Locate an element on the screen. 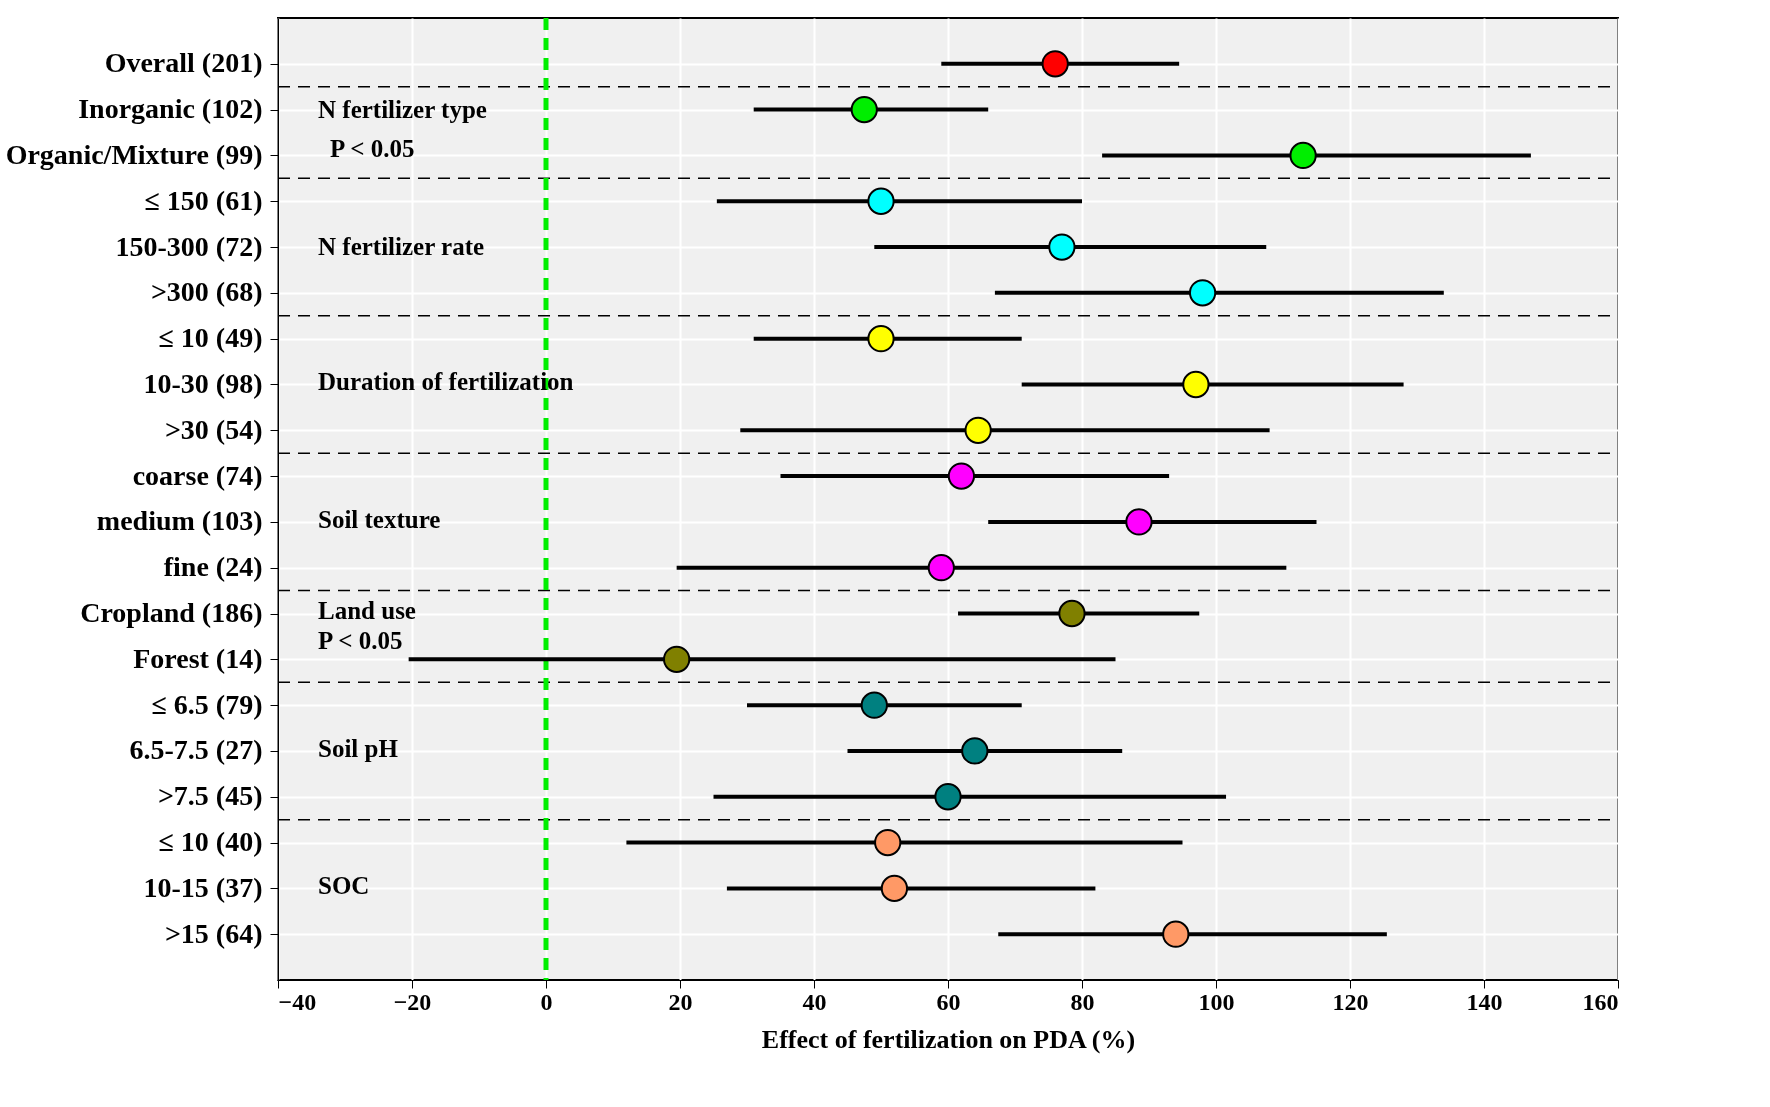  y-tick-label: Forest (14) is located at coordinates (198, 658).